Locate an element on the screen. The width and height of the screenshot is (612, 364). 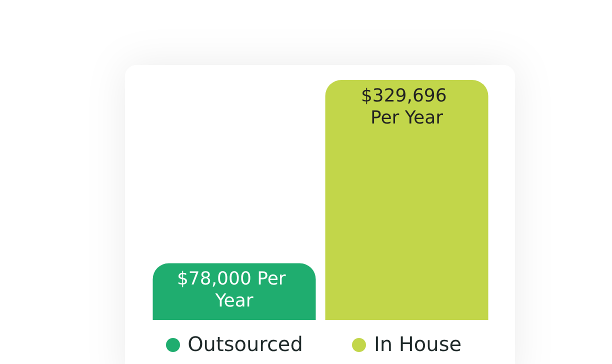
x-tick-label: Outsourced is located at coordinates (245, 344).